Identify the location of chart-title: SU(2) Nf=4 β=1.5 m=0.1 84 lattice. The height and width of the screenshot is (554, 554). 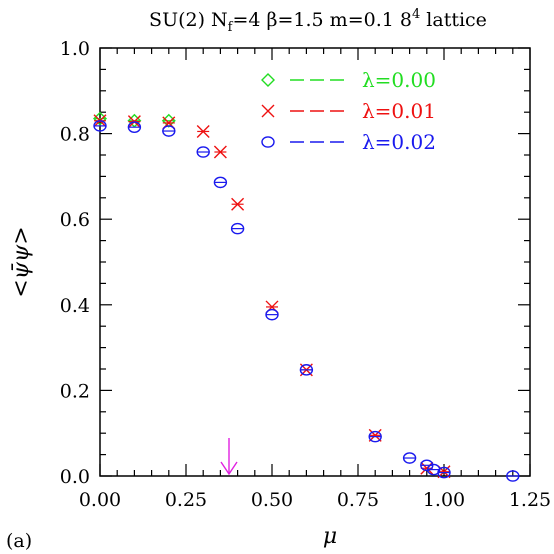
(318, 21).